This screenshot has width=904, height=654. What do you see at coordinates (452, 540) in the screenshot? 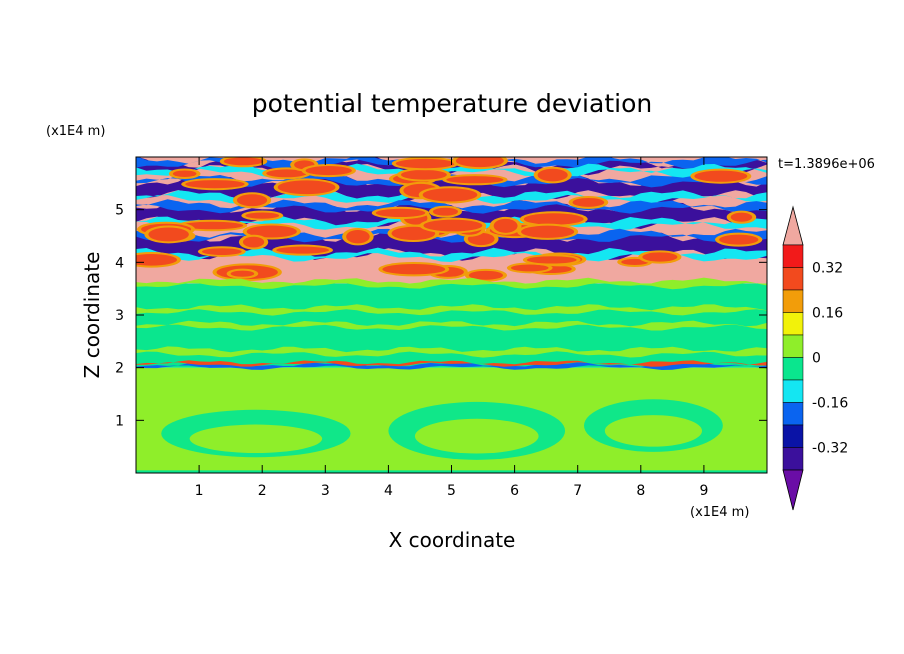
I see `x-axis-label: X coordinate` at bounding box center [452, 540].